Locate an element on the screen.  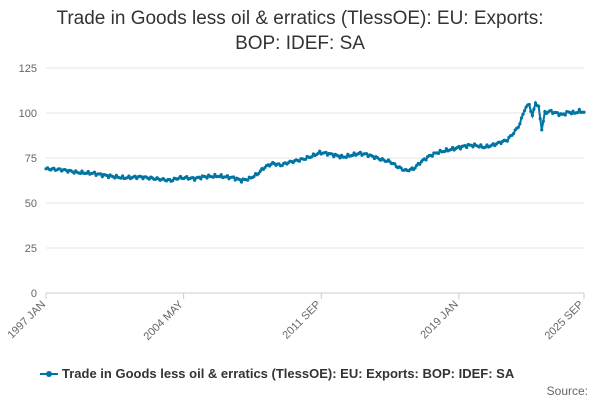
legend-swatch-icon is located at coordinates (49, 374).